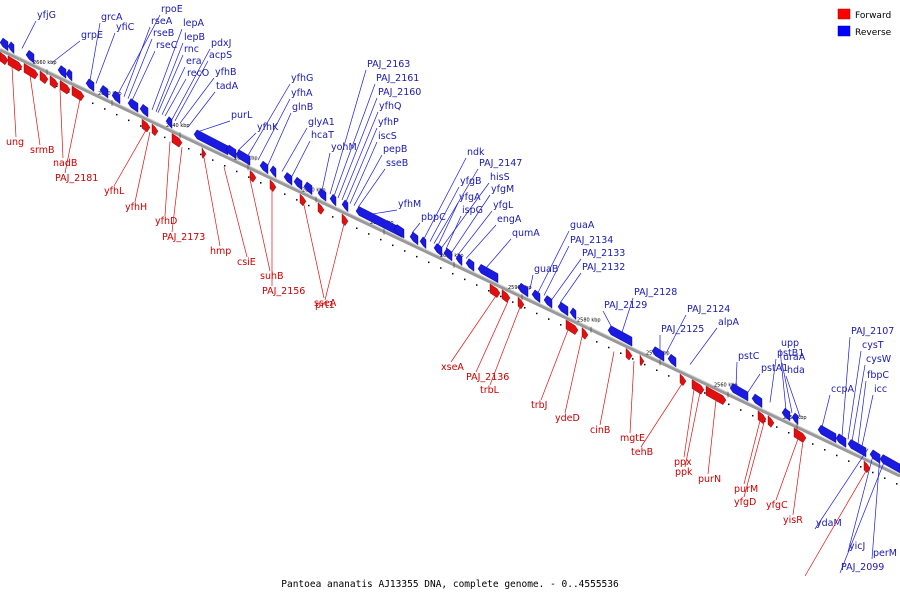 The image size is (900, 600). What do you see at coordinates (482, 218) in the screenshot?
I see `reverse-gene: yfgM` at bounding box center [482, 218].